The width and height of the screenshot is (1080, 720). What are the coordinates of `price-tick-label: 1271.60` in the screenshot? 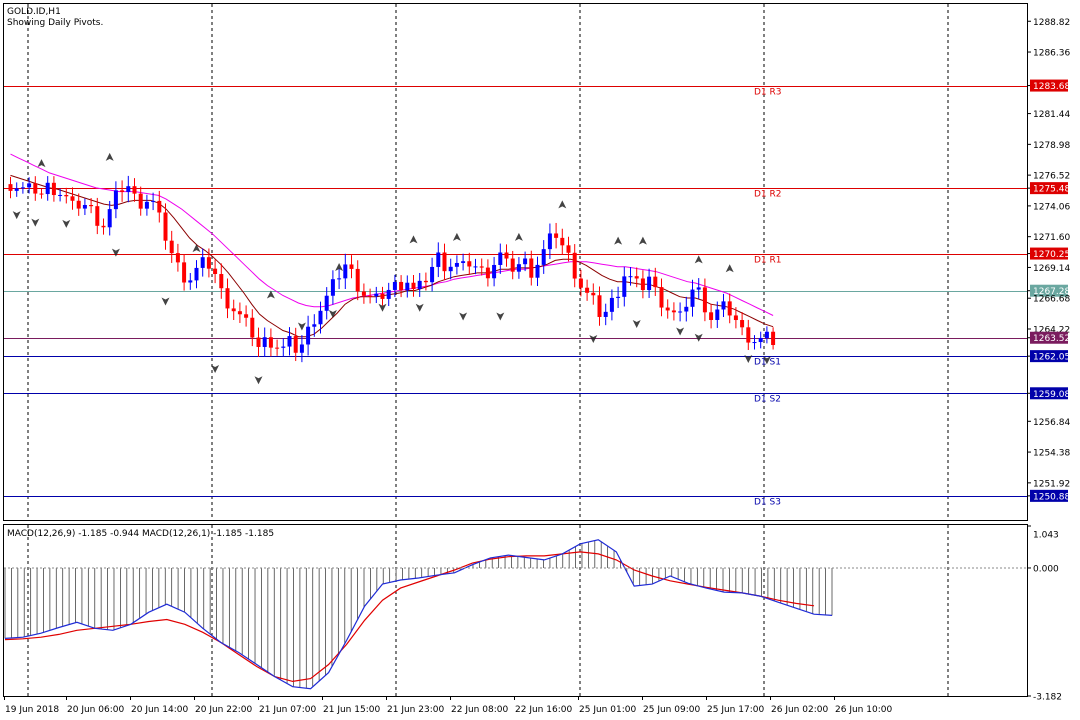 It's located at (1051, 238).